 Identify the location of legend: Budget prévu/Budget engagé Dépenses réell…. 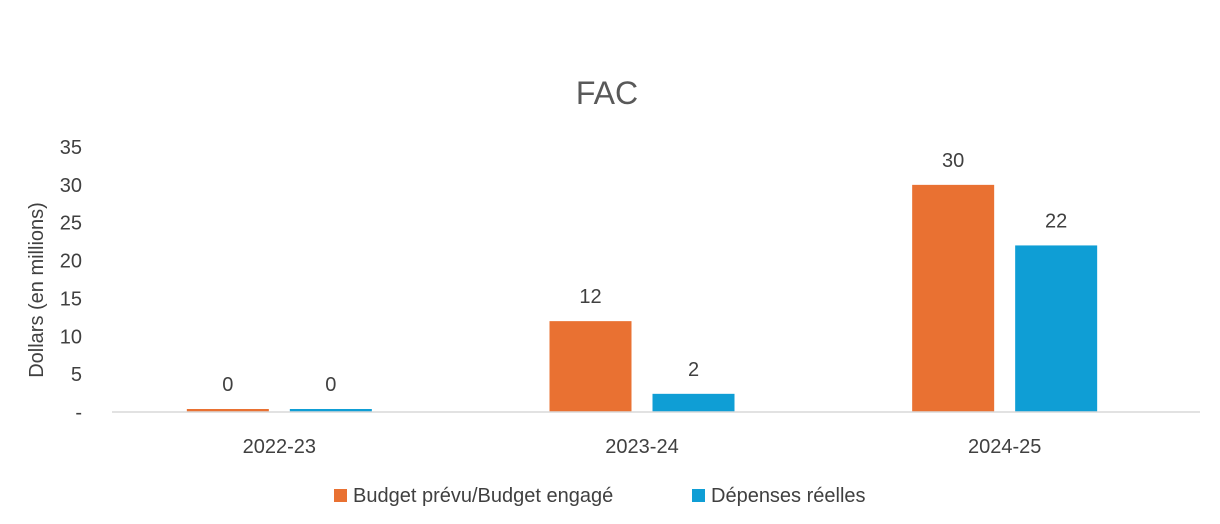
(600, 496).